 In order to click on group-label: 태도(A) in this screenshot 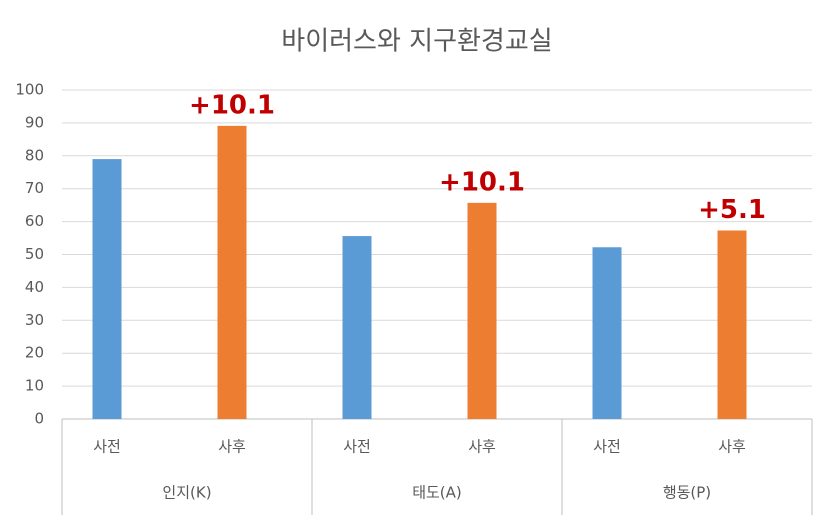, I will do `click(437, 493)`.